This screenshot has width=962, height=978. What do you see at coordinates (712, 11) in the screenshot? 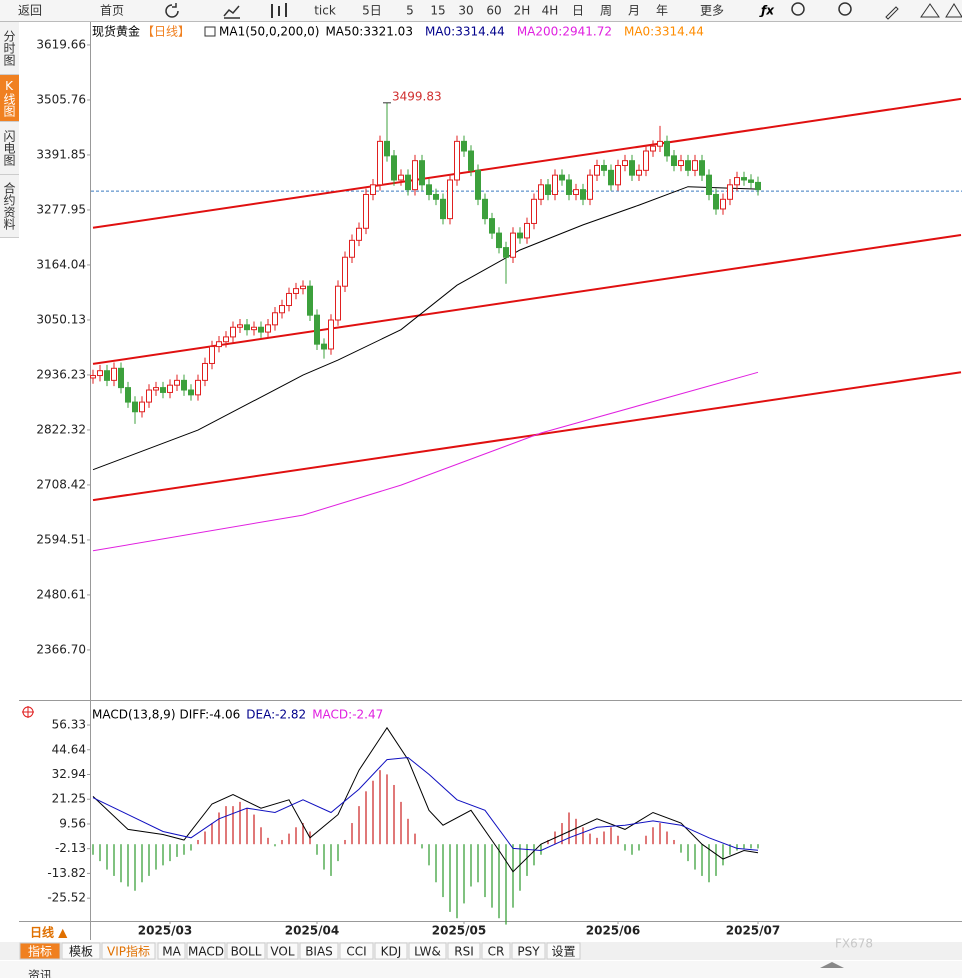
I see `toolbar-button: 更多` at bounding box center [712, 11].